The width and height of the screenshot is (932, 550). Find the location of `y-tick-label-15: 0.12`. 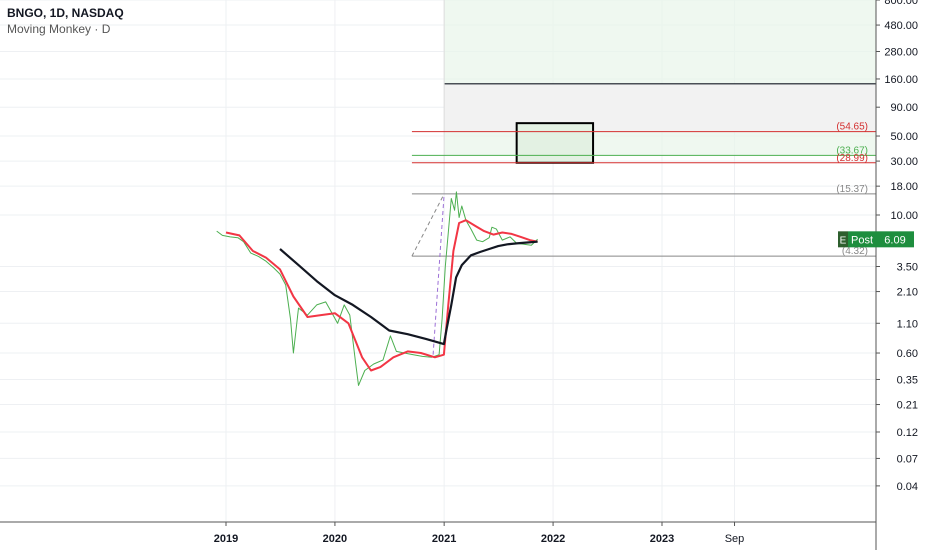

y-tick-label-15: 0.12 is located at coordinates (907, 433).